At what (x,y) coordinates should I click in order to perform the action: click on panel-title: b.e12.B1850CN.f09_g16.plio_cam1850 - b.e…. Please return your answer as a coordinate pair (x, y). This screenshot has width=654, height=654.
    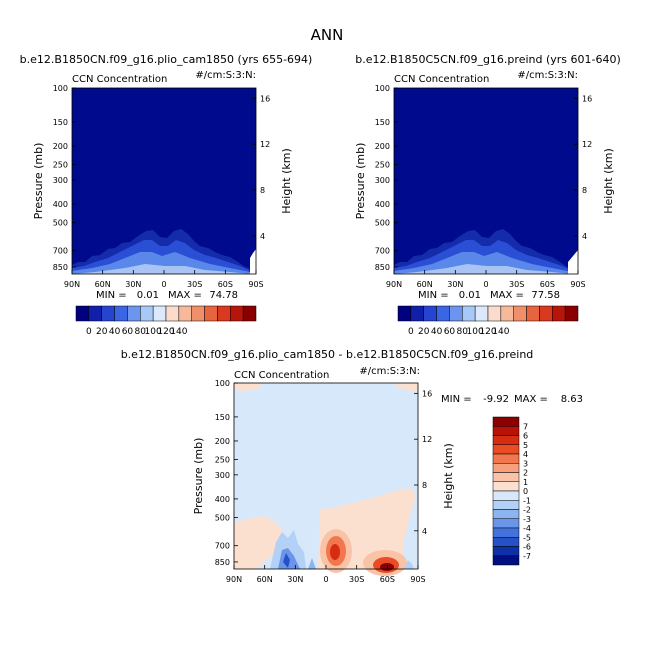
    Looking at the image, I should click on (327, 354).